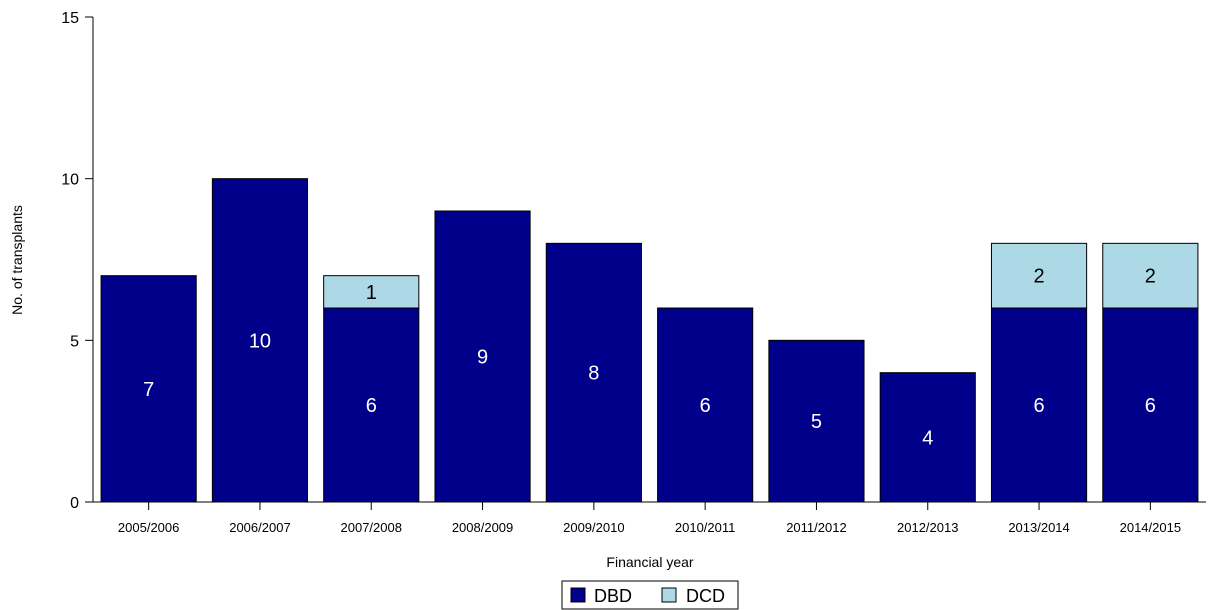  What do you see at coordinates (74, 503) in the screenshot?
I see `y-tick-label: 0` at bounding box center [74, 503].